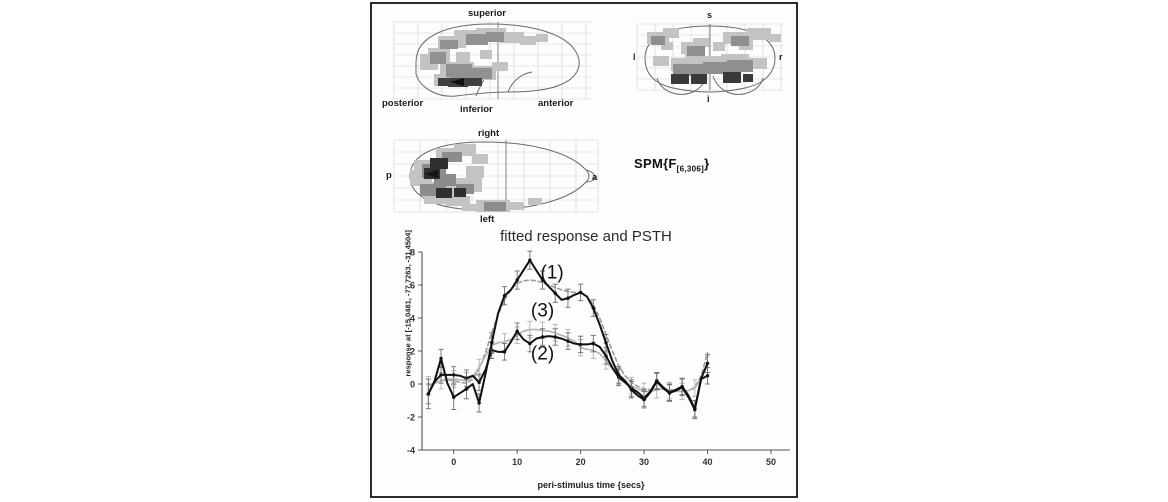 Image resolution: width=1168 pixels, height=502 pixels. I want to click on sagittal-activation-blobs, so click(484, 57).